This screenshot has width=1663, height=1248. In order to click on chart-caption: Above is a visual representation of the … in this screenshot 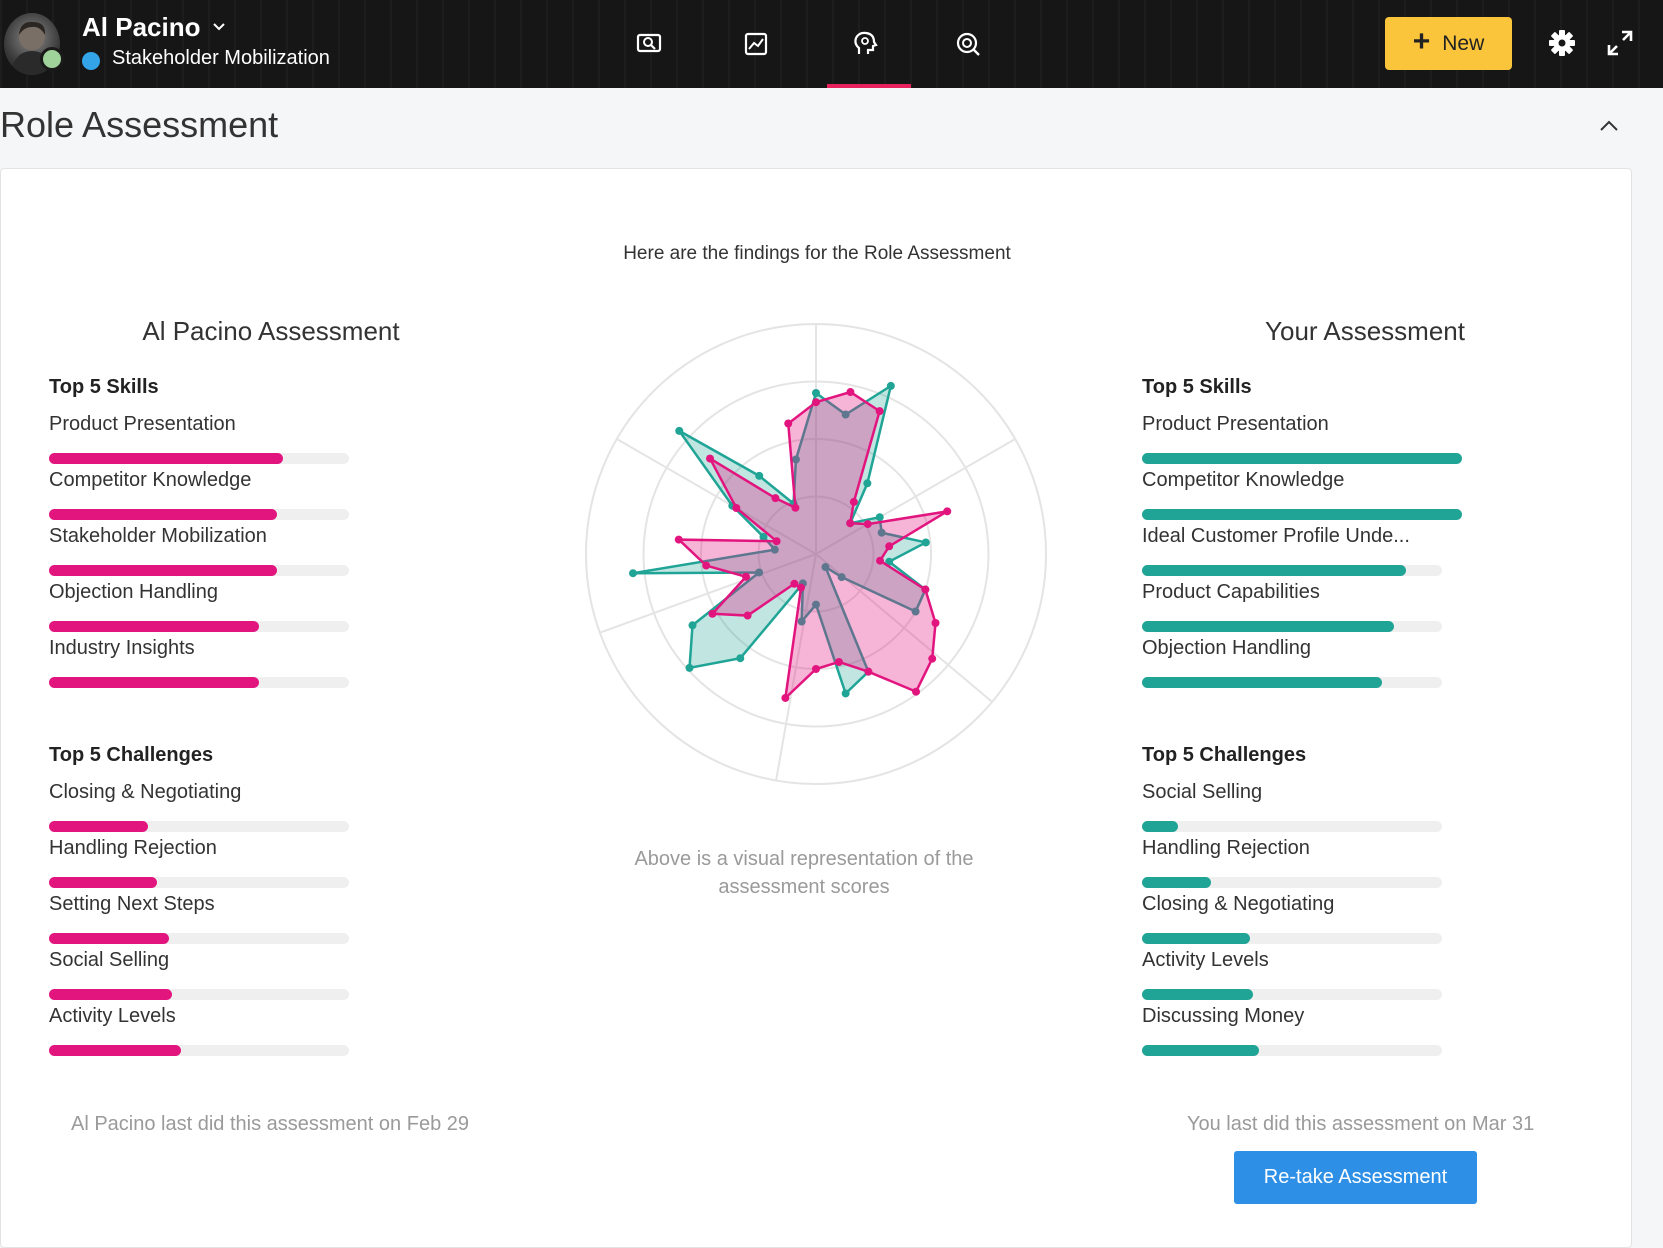, I will do `click(804, 873)`.